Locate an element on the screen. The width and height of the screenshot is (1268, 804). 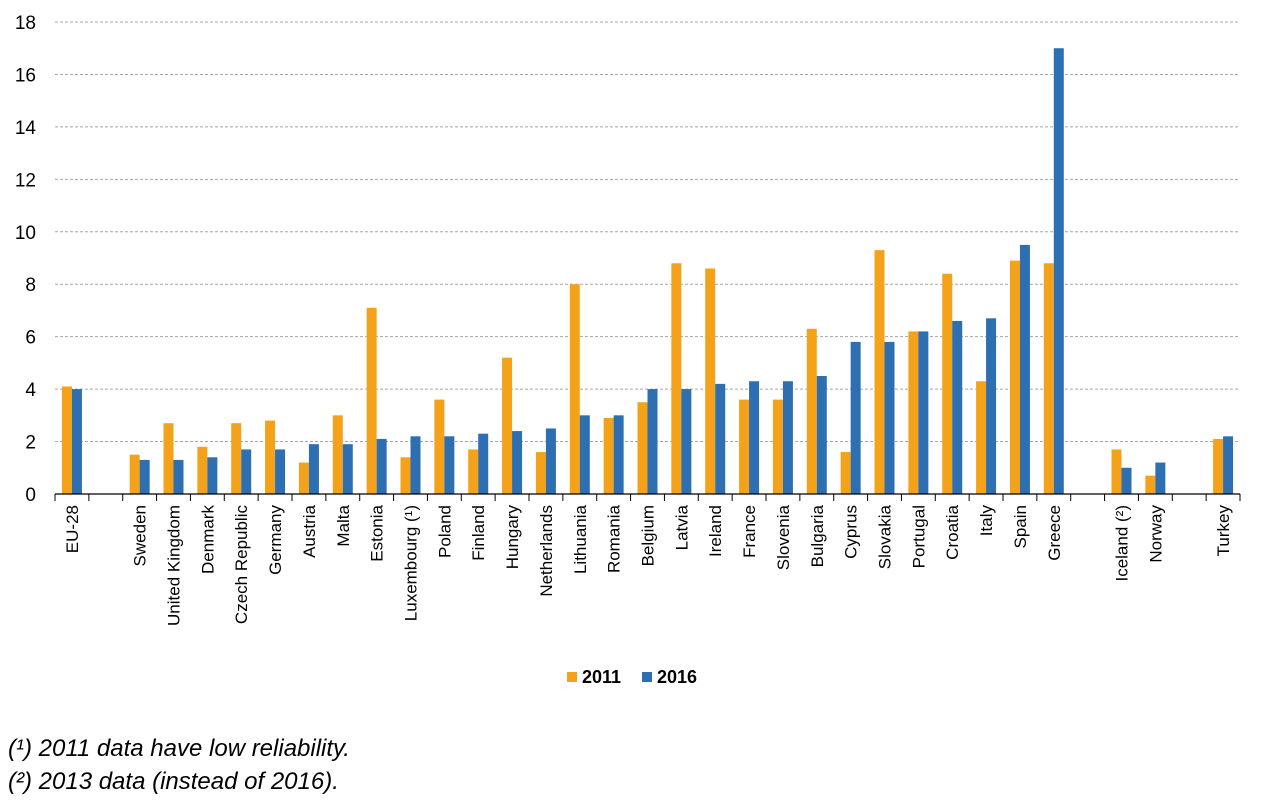
footnote-low-reliability: (¹) 2011 data have low reliability. is located at coordinates (179, 748).